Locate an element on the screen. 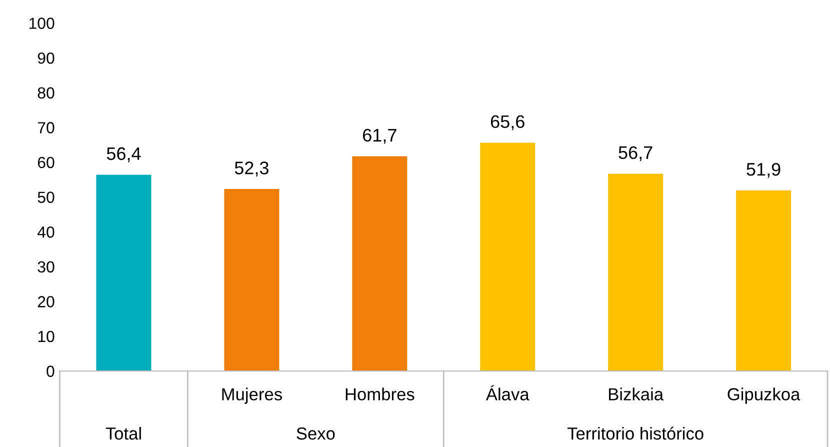 This screenshot has width=830, height=447. y-tick-label: 50 is located at coordinates (46, 197).